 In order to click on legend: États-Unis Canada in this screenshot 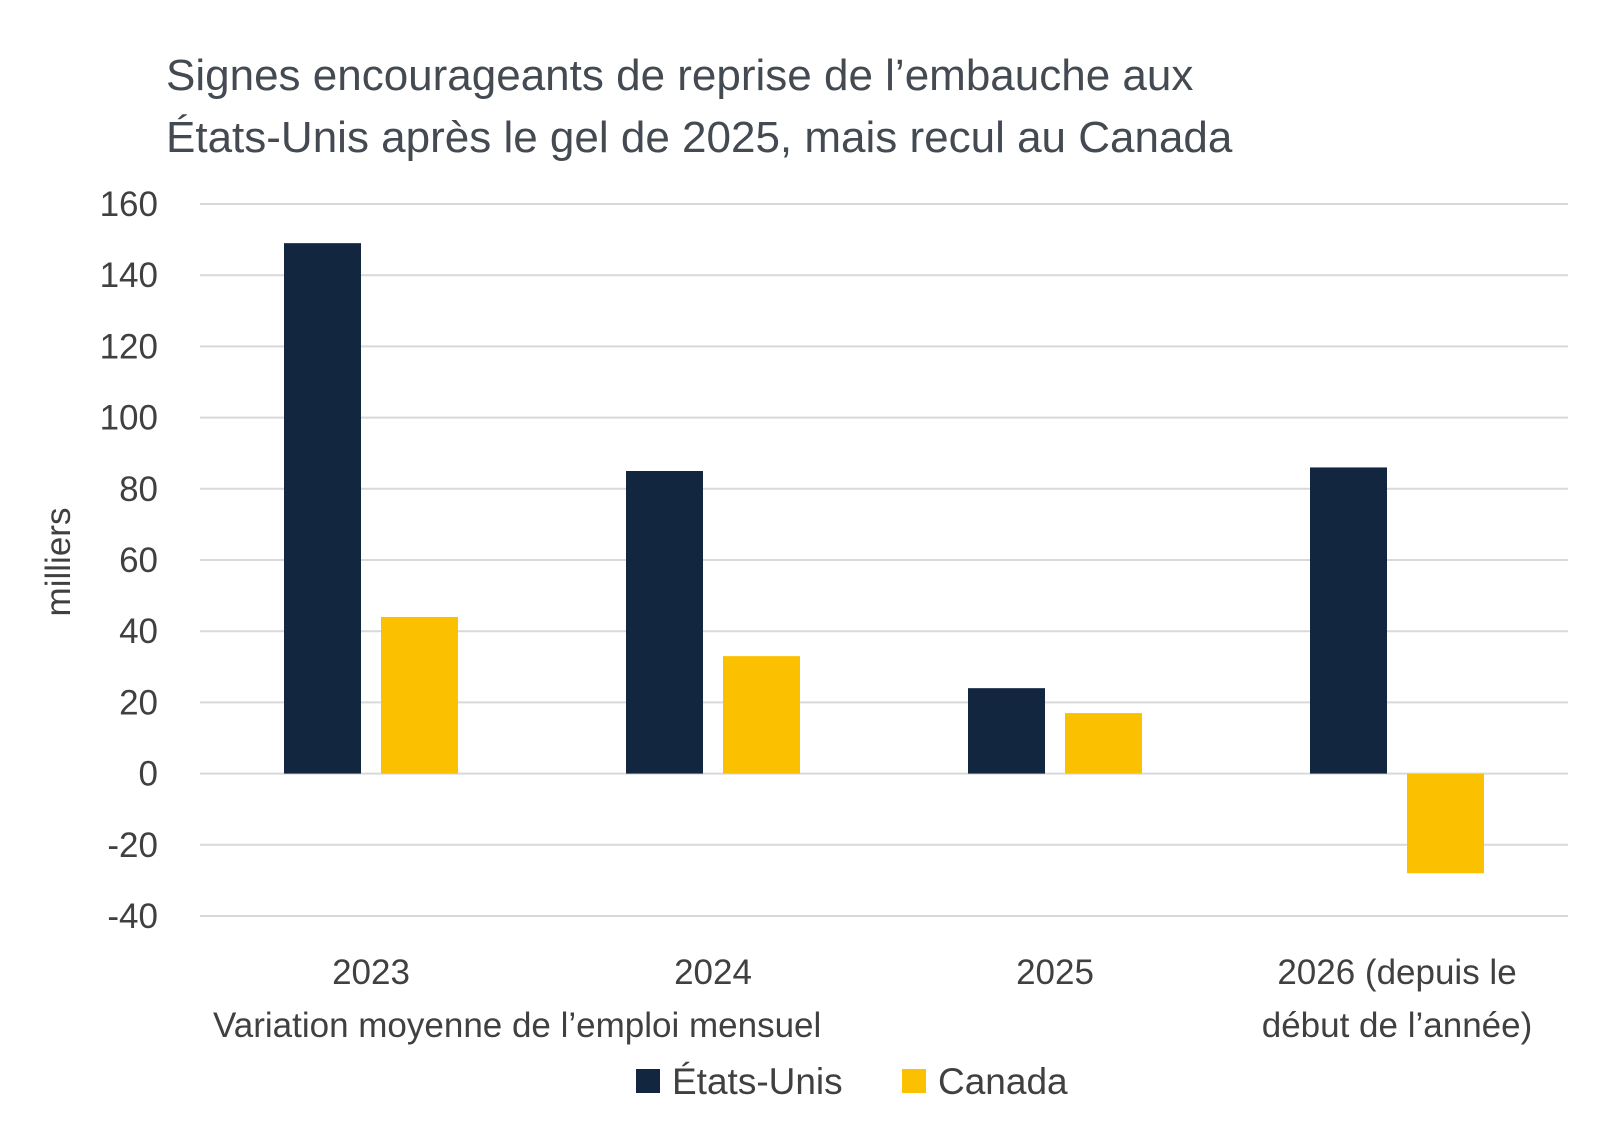, I will do `click(852, 1081)`.